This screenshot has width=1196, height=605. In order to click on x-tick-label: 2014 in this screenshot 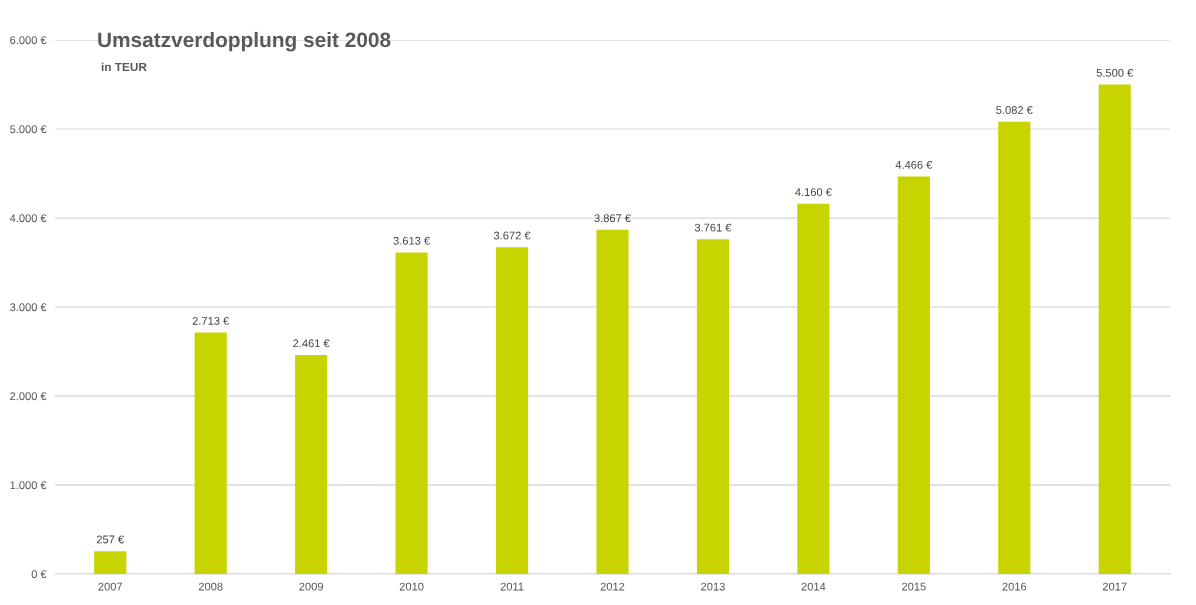, I will do `click(813, 586)`.